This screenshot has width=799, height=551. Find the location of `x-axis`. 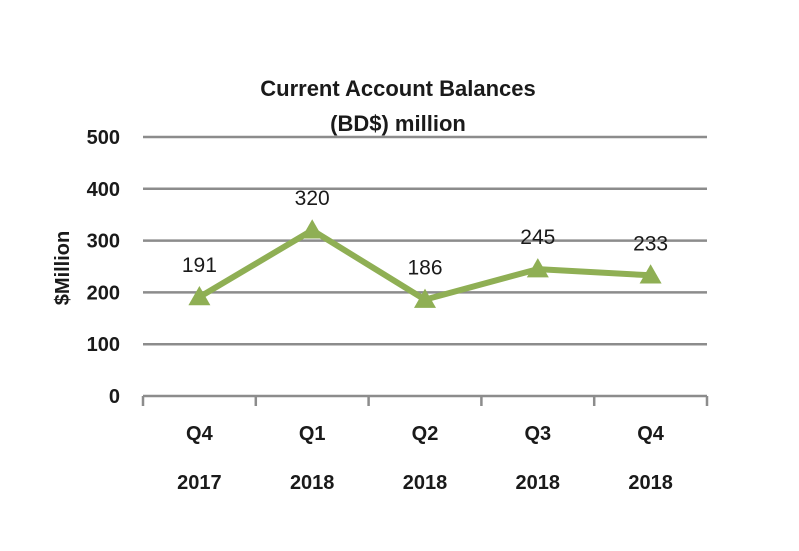

x-axis is located at coordinates (425, 400).